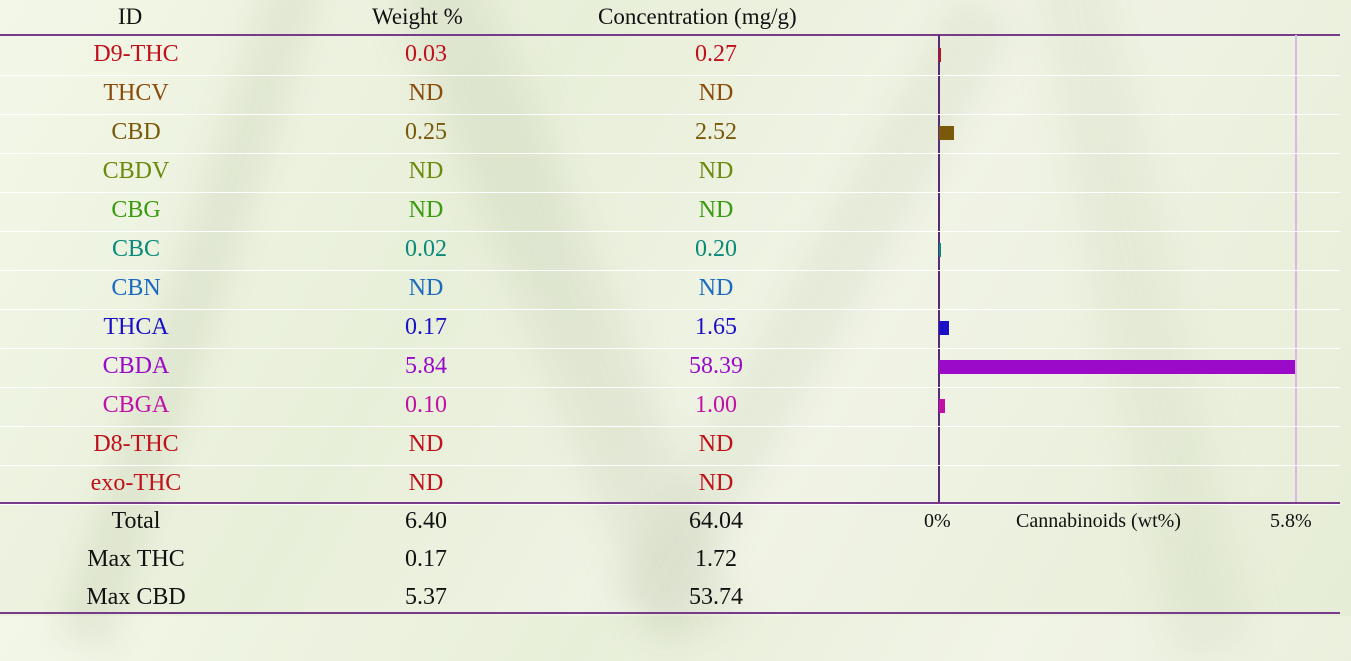 The image size is (1351, 661). Describe the element at coordinates (136, 559) in the screenshot. I see `summary-label: Max THC` at that location.